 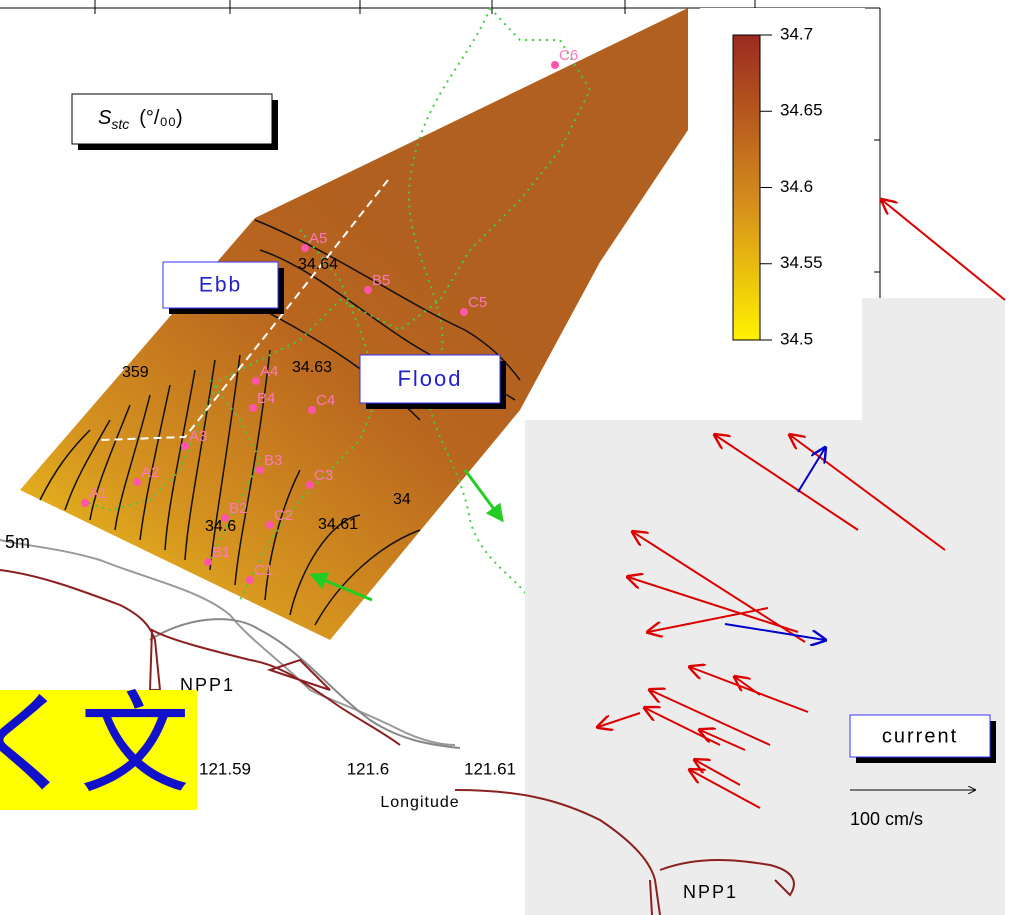 I want to click on station-label: C6, so click(x=568, y=55).